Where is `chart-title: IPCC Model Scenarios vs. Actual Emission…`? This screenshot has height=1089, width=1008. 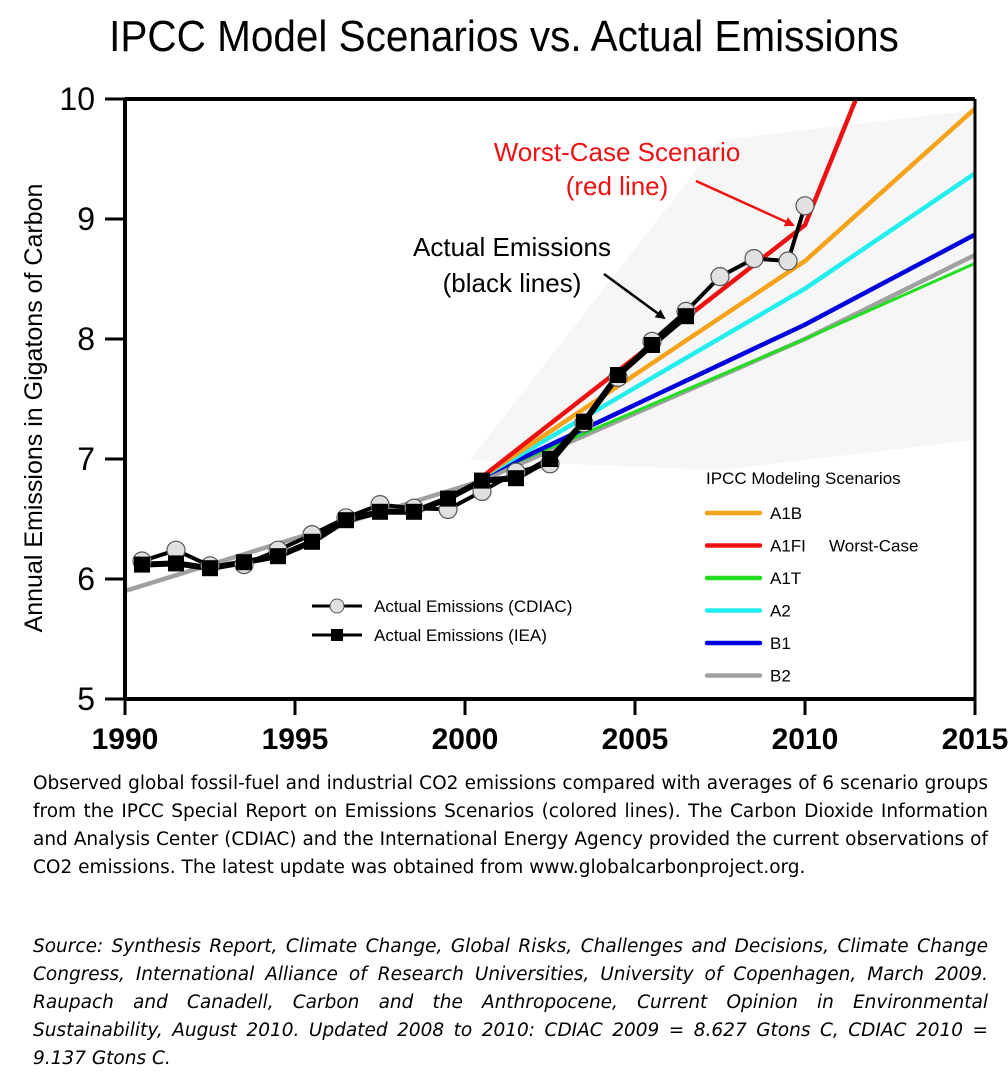 chart-title: IPCC Model Scenarios vs. Actual Emission… is located at coordinates (504, 36).